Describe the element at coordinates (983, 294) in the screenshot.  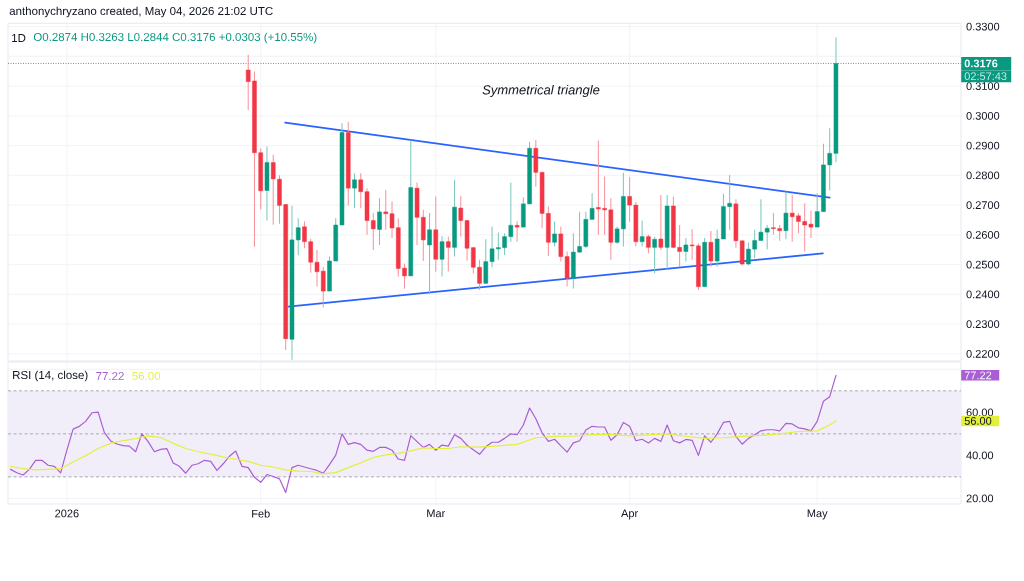
I see `y-tick-label: 0.2400` at that location.